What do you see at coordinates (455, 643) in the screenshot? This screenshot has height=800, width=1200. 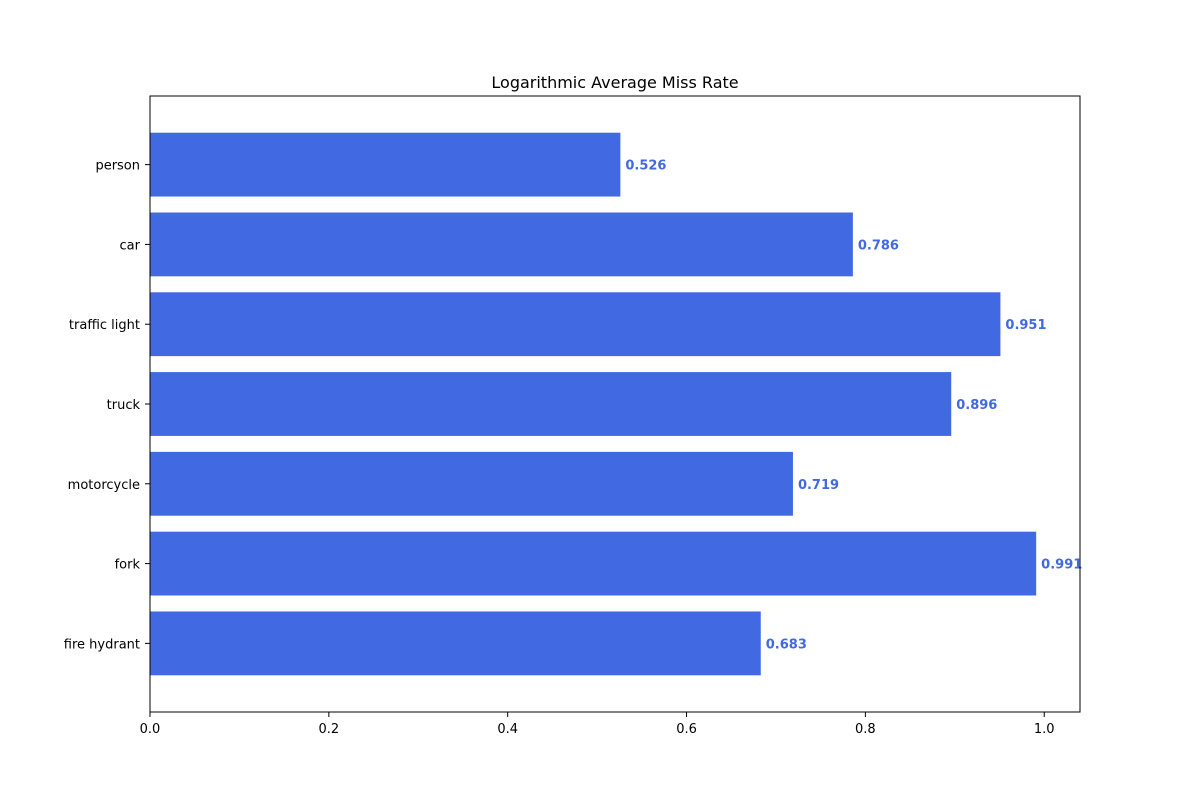 I see `bar-fire-hydrant` at bounding box center [455, 643].